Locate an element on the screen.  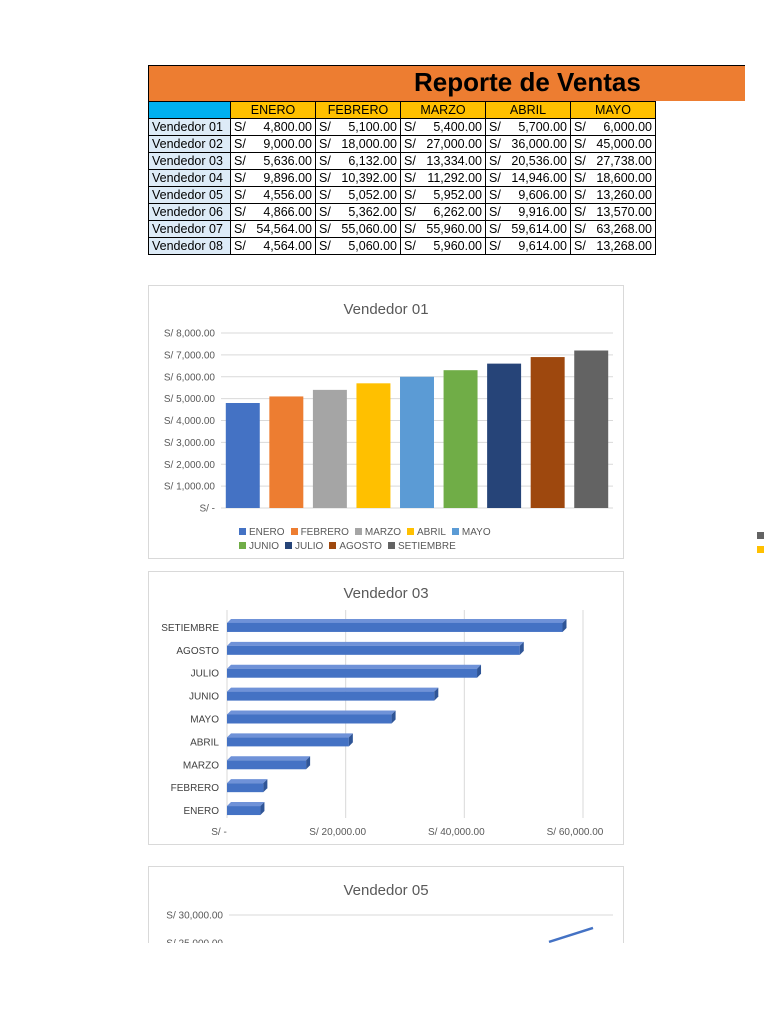
y-category-label: SETIEMBRE is located at coordinates (190, 628).